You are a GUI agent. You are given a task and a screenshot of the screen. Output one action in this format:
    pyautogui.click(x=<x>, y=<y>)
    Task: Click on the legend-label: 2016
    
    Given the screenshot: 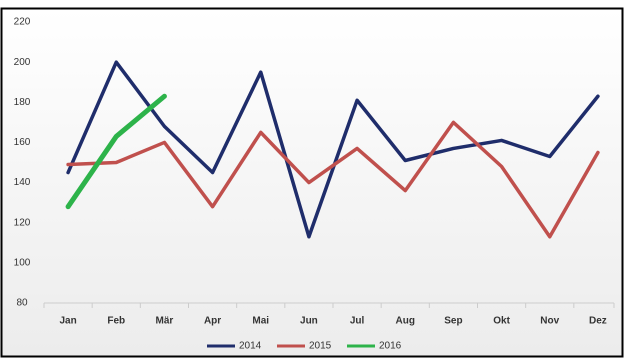 What is the action you would take?
    pyautogui.click(x=390, y=346)
    